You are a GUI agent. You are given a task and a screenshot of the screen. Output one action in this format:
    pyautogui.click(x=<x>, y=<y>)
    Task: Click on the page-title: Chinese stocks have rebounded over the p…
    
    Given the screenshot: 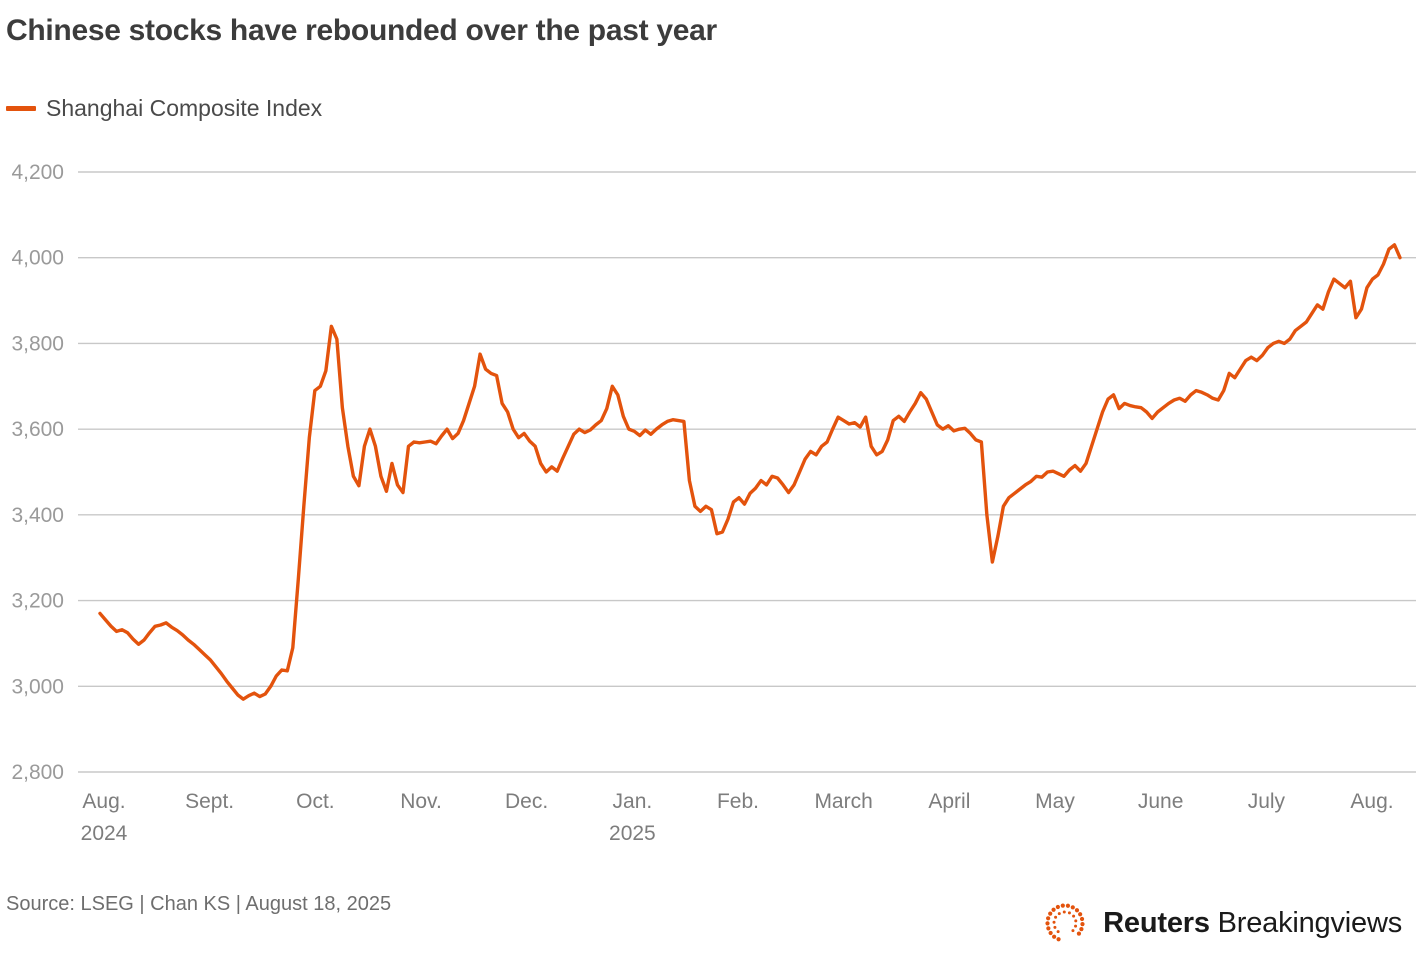 What is the action you would take?
    pyautogui.click(x=361, y=30)
    